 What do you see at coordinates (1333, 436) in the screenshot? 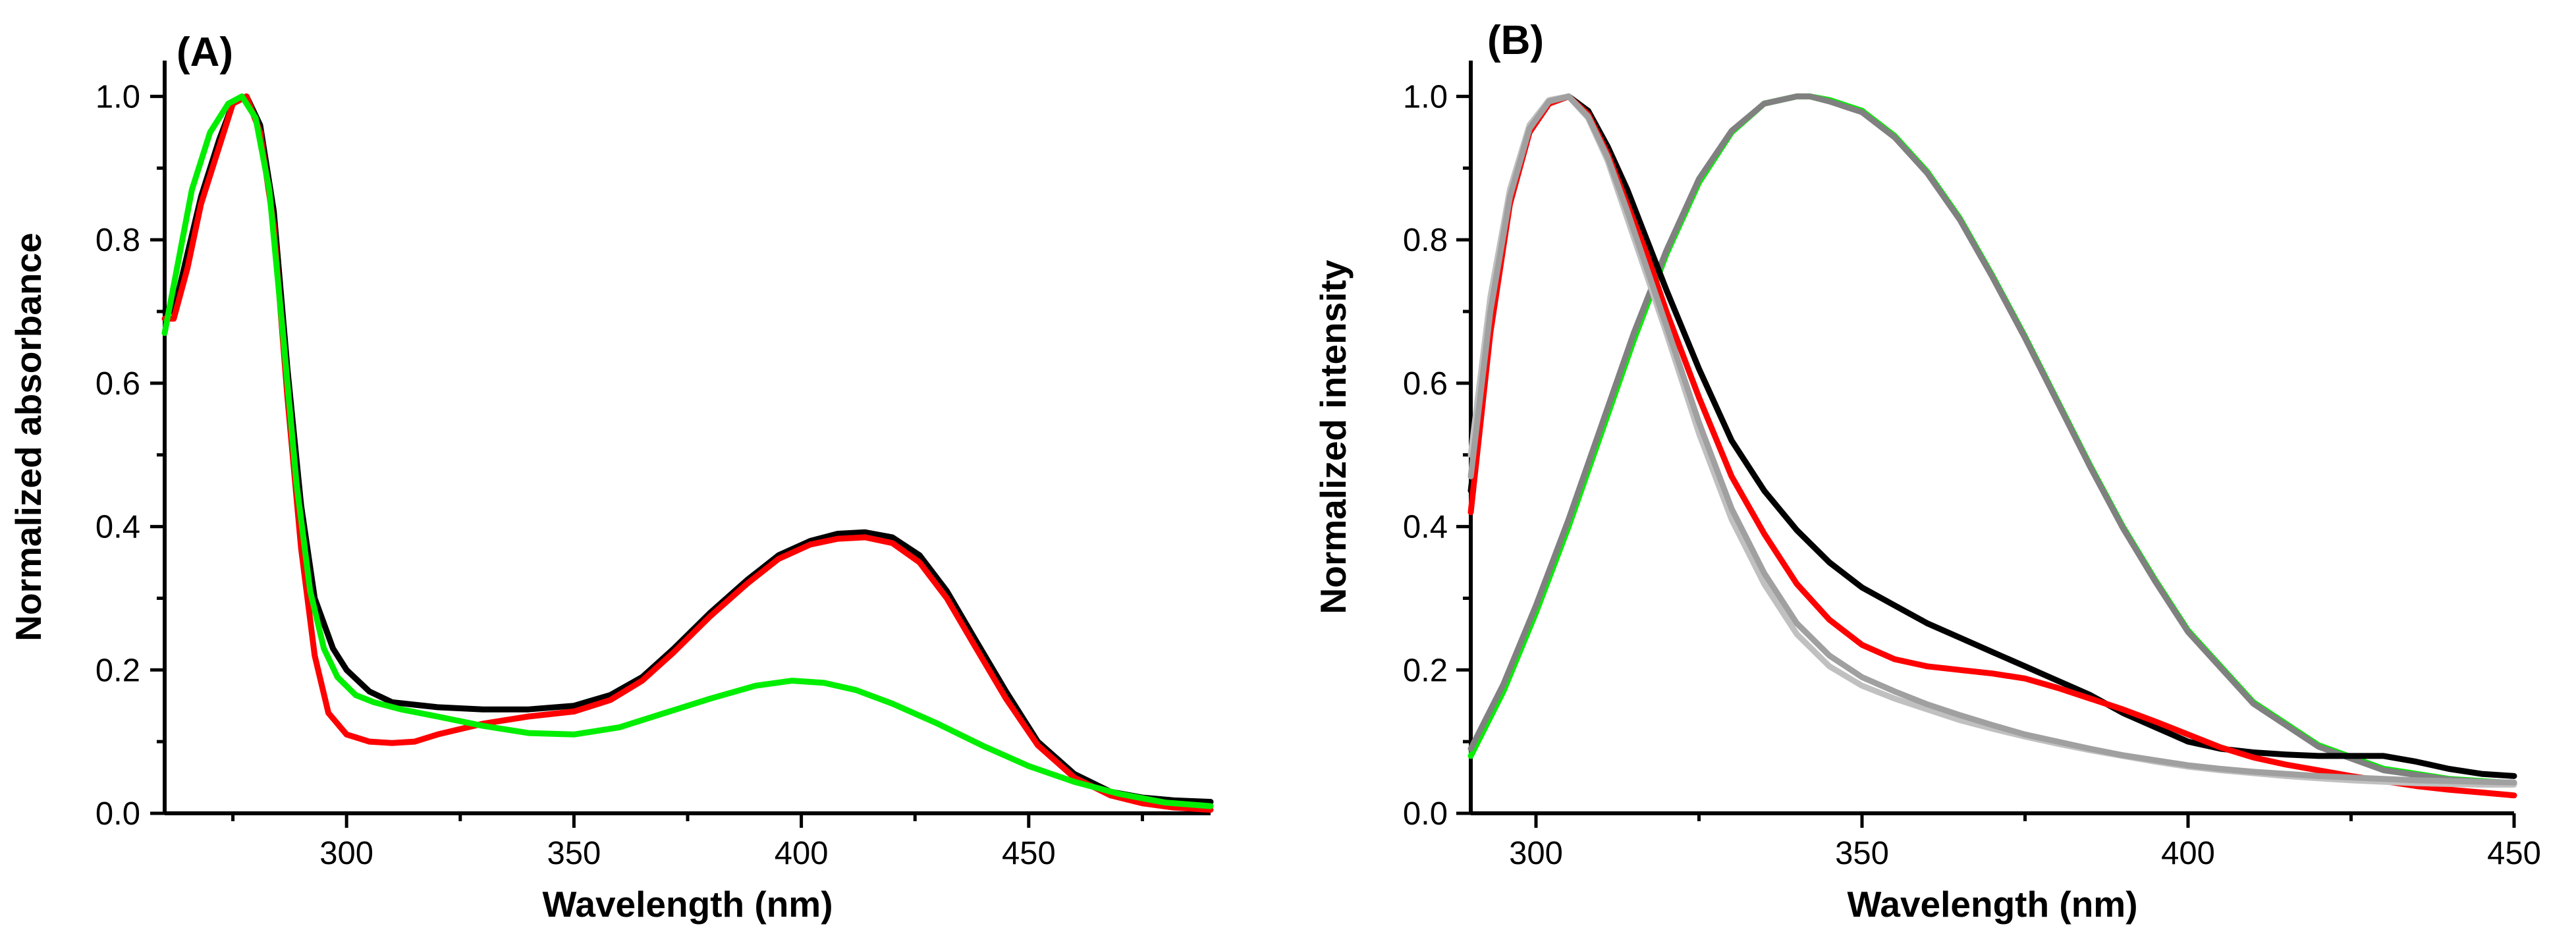
I see `y-axis-title: Normalized intensity` at bounding box center [1333, 436].